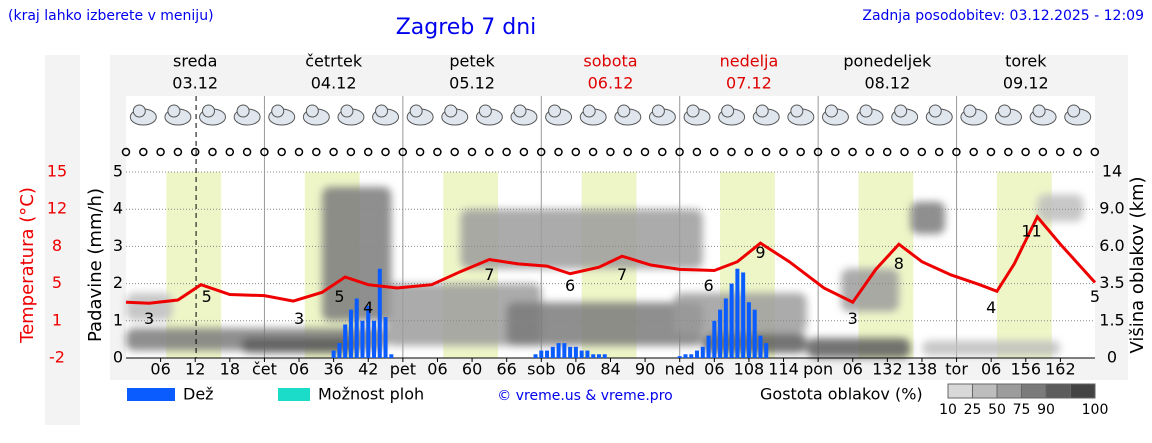  Describe the element at coordinates (997, 410) in the screenshot. I see `density-tick: 50` at that location.